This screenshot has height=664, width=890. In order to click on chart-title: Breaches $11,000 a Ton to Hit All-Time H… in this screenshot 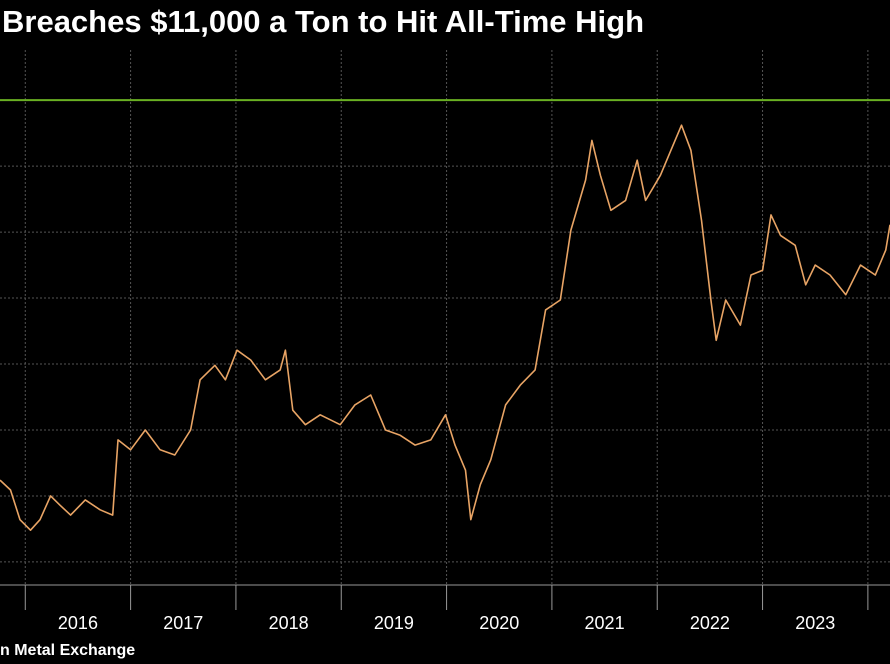, I will do `click(323, 21)`.